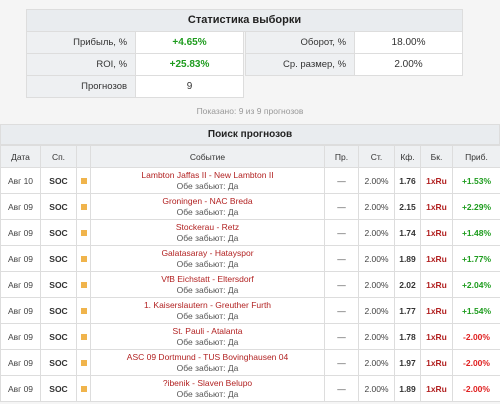 Image resolution: width=500 pixels, height=404 pixels. What do you see at coordinates (189, 64) in the screenshot?
I see `stats-value: +25.83%` at bounding box center [189, 64].